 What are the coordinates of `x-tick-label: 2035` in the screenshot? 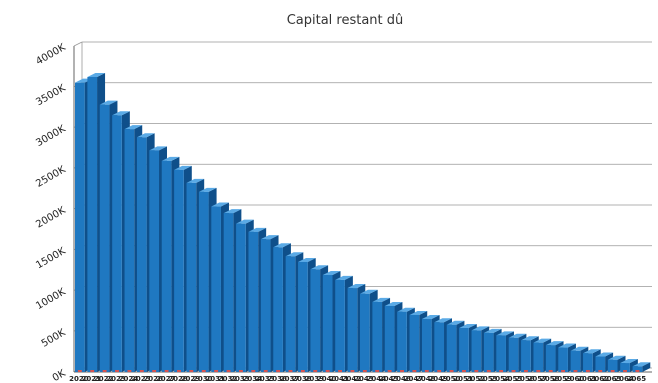 It's located at (265, 379).